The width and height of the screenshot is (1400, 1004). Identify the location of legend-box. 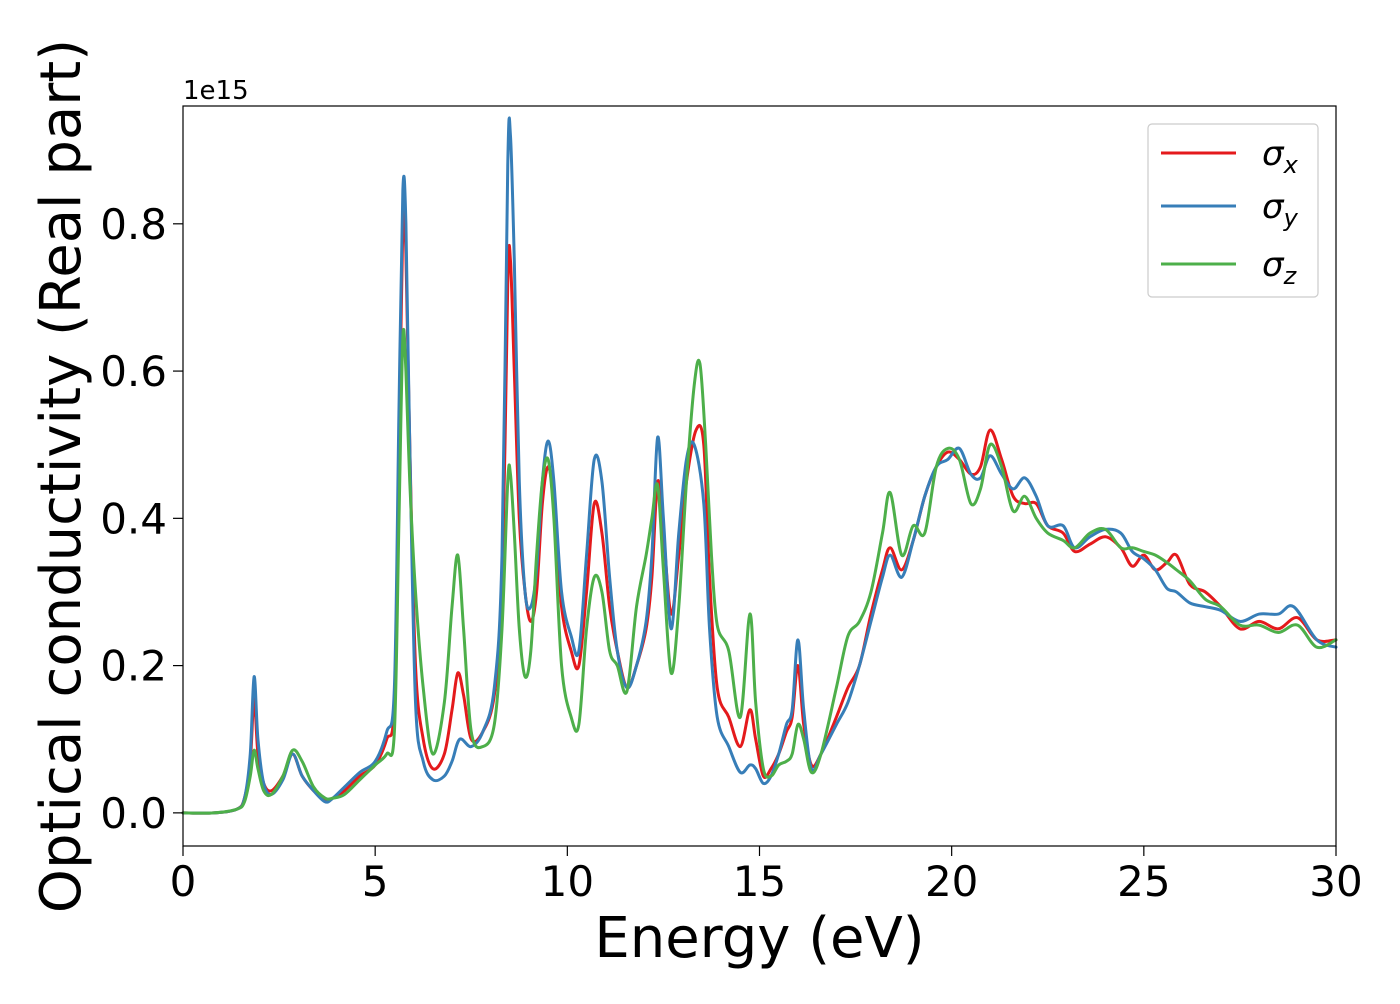
(1233, 210).